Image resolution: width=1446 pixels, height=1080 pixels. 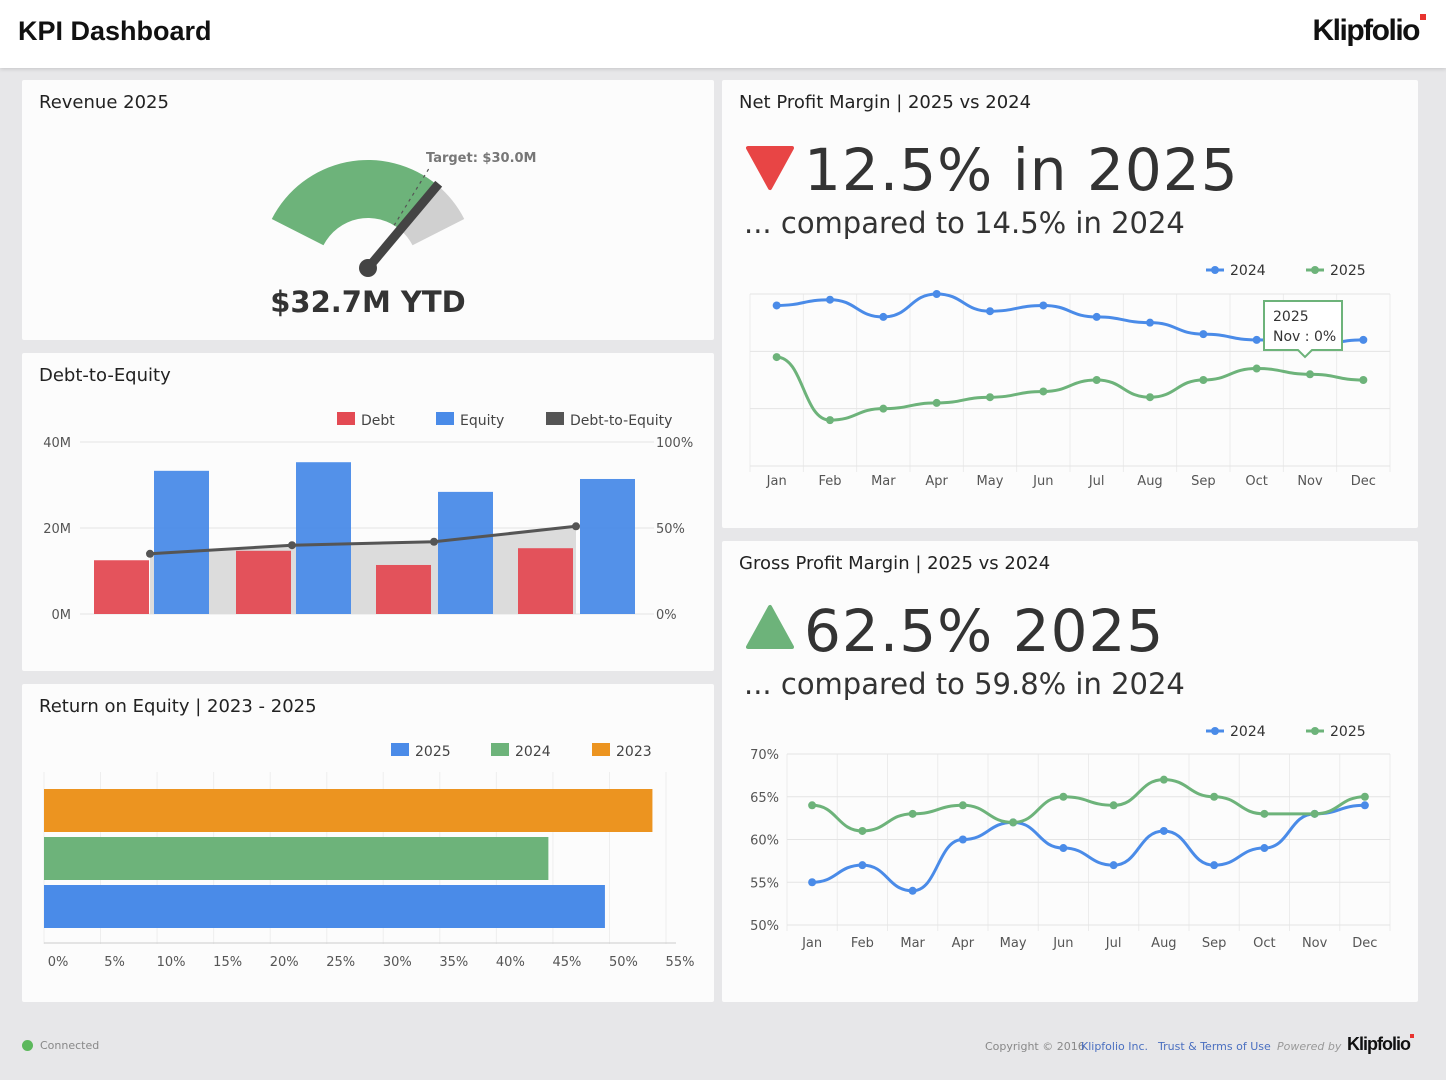 I want to click on y-tick-label: 70%, so click(x=764, y=755).